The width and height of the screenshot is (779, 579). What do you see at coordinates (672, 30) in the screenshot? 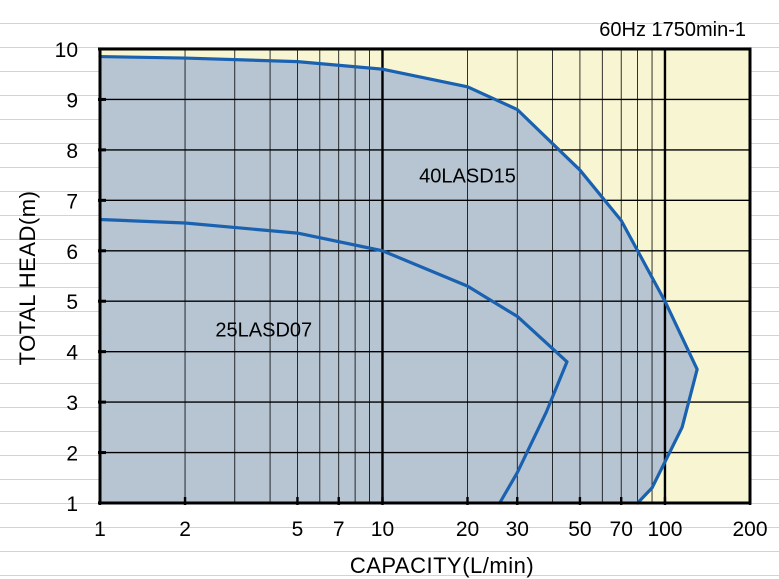
I see `chart-subtitle: 60Hz 1750min-1` at bounding box center [672, 30].